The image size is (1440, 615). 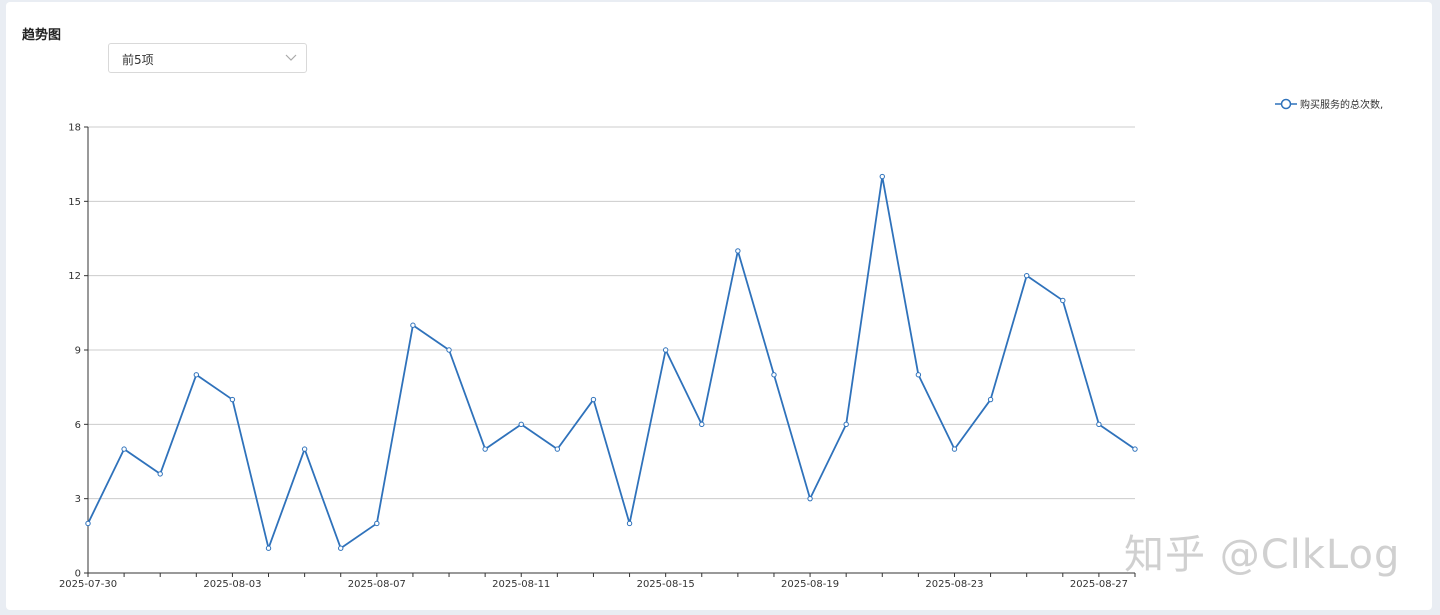 I want to click on y-tick-label: 12, so click(x=74, y=276).